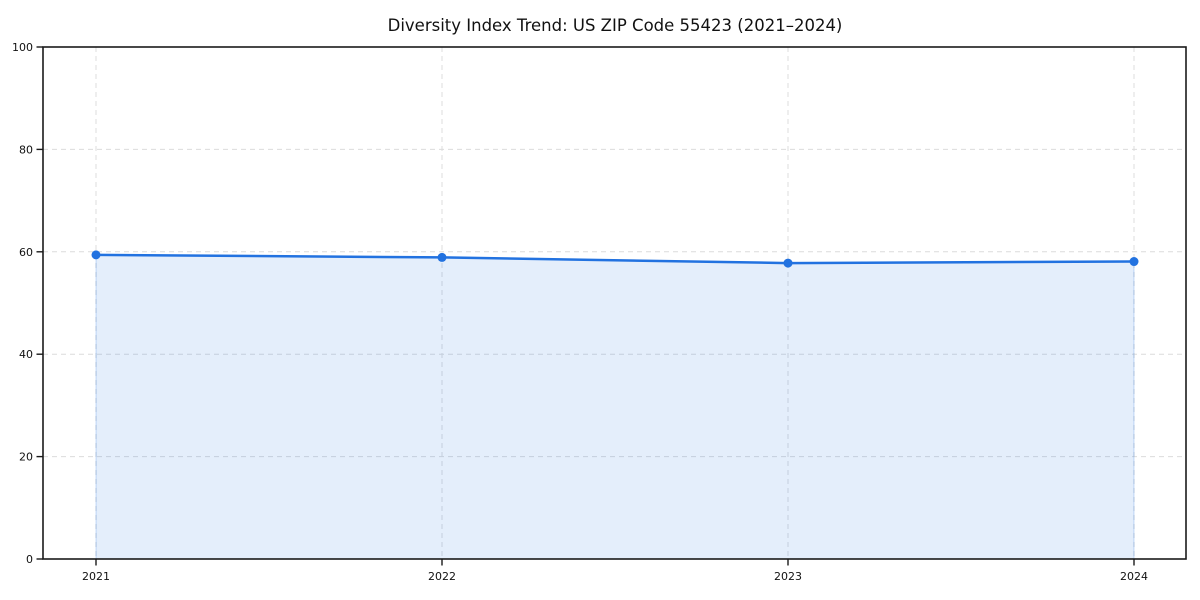 The image size is (1200, 600). What do you see at coordinates (26, 354) in the screenshot?
I see `y-axis-tick-label: 40` at bounding box center [26, 354].